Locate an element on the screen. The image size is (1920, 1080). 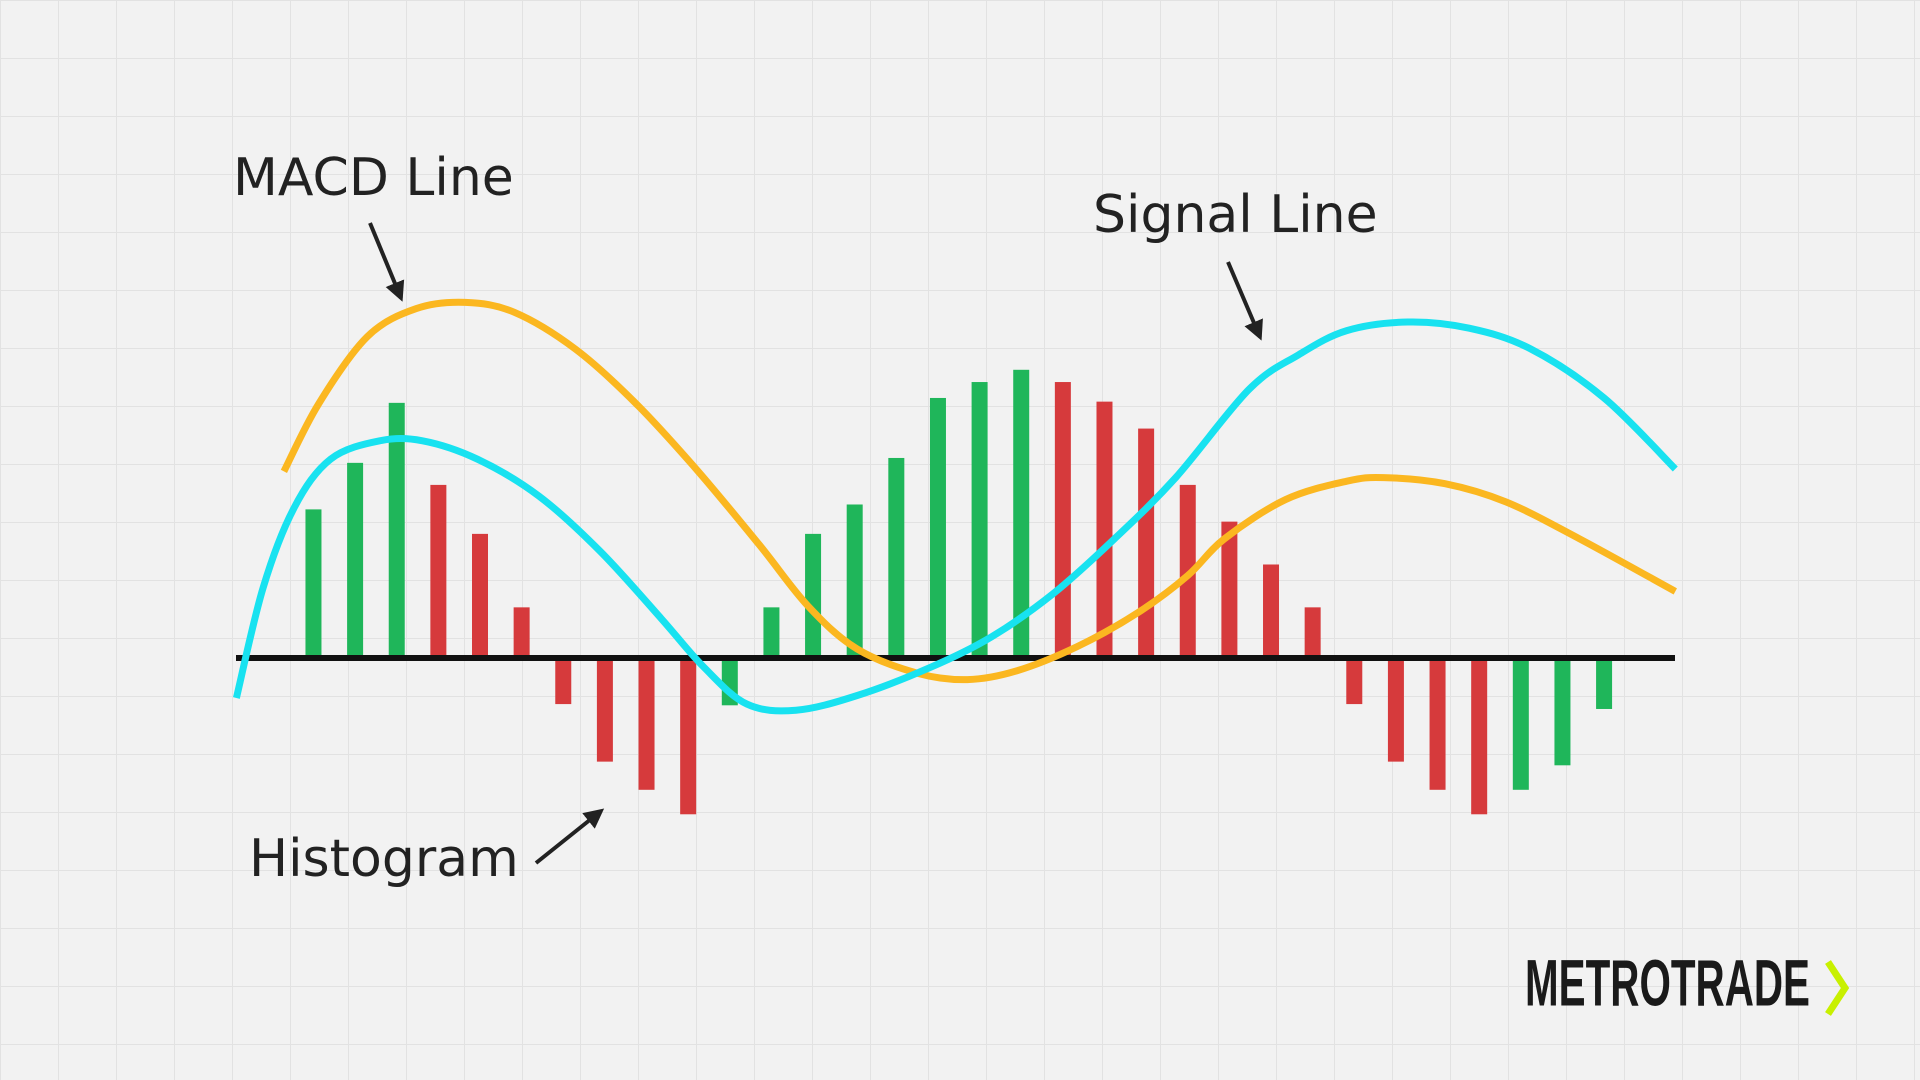
brand: METROTRADE is located at coordinates (1667, 982).